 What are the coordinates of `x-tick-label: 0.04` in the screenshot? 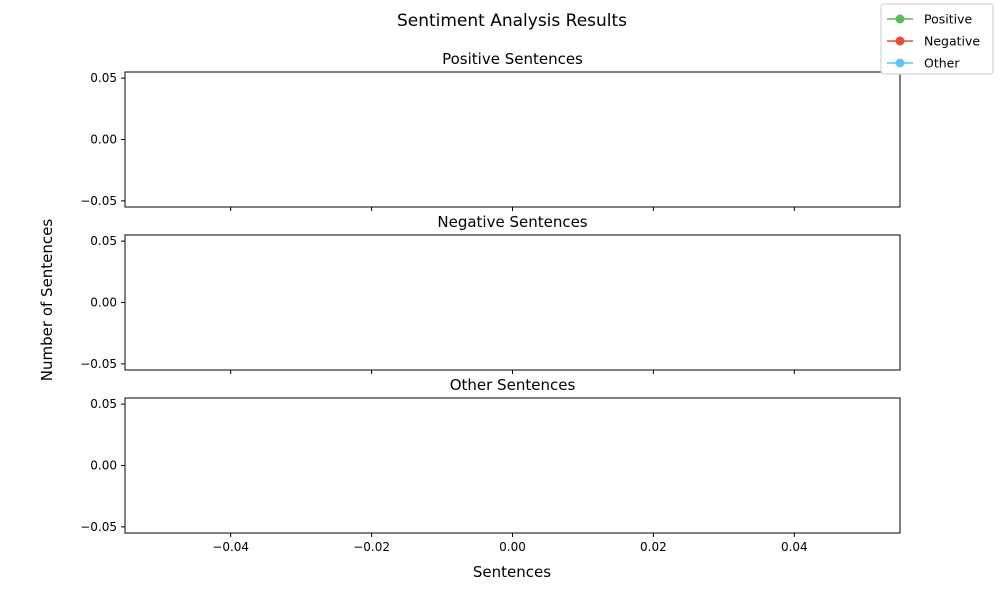 It's located at (794, 547).